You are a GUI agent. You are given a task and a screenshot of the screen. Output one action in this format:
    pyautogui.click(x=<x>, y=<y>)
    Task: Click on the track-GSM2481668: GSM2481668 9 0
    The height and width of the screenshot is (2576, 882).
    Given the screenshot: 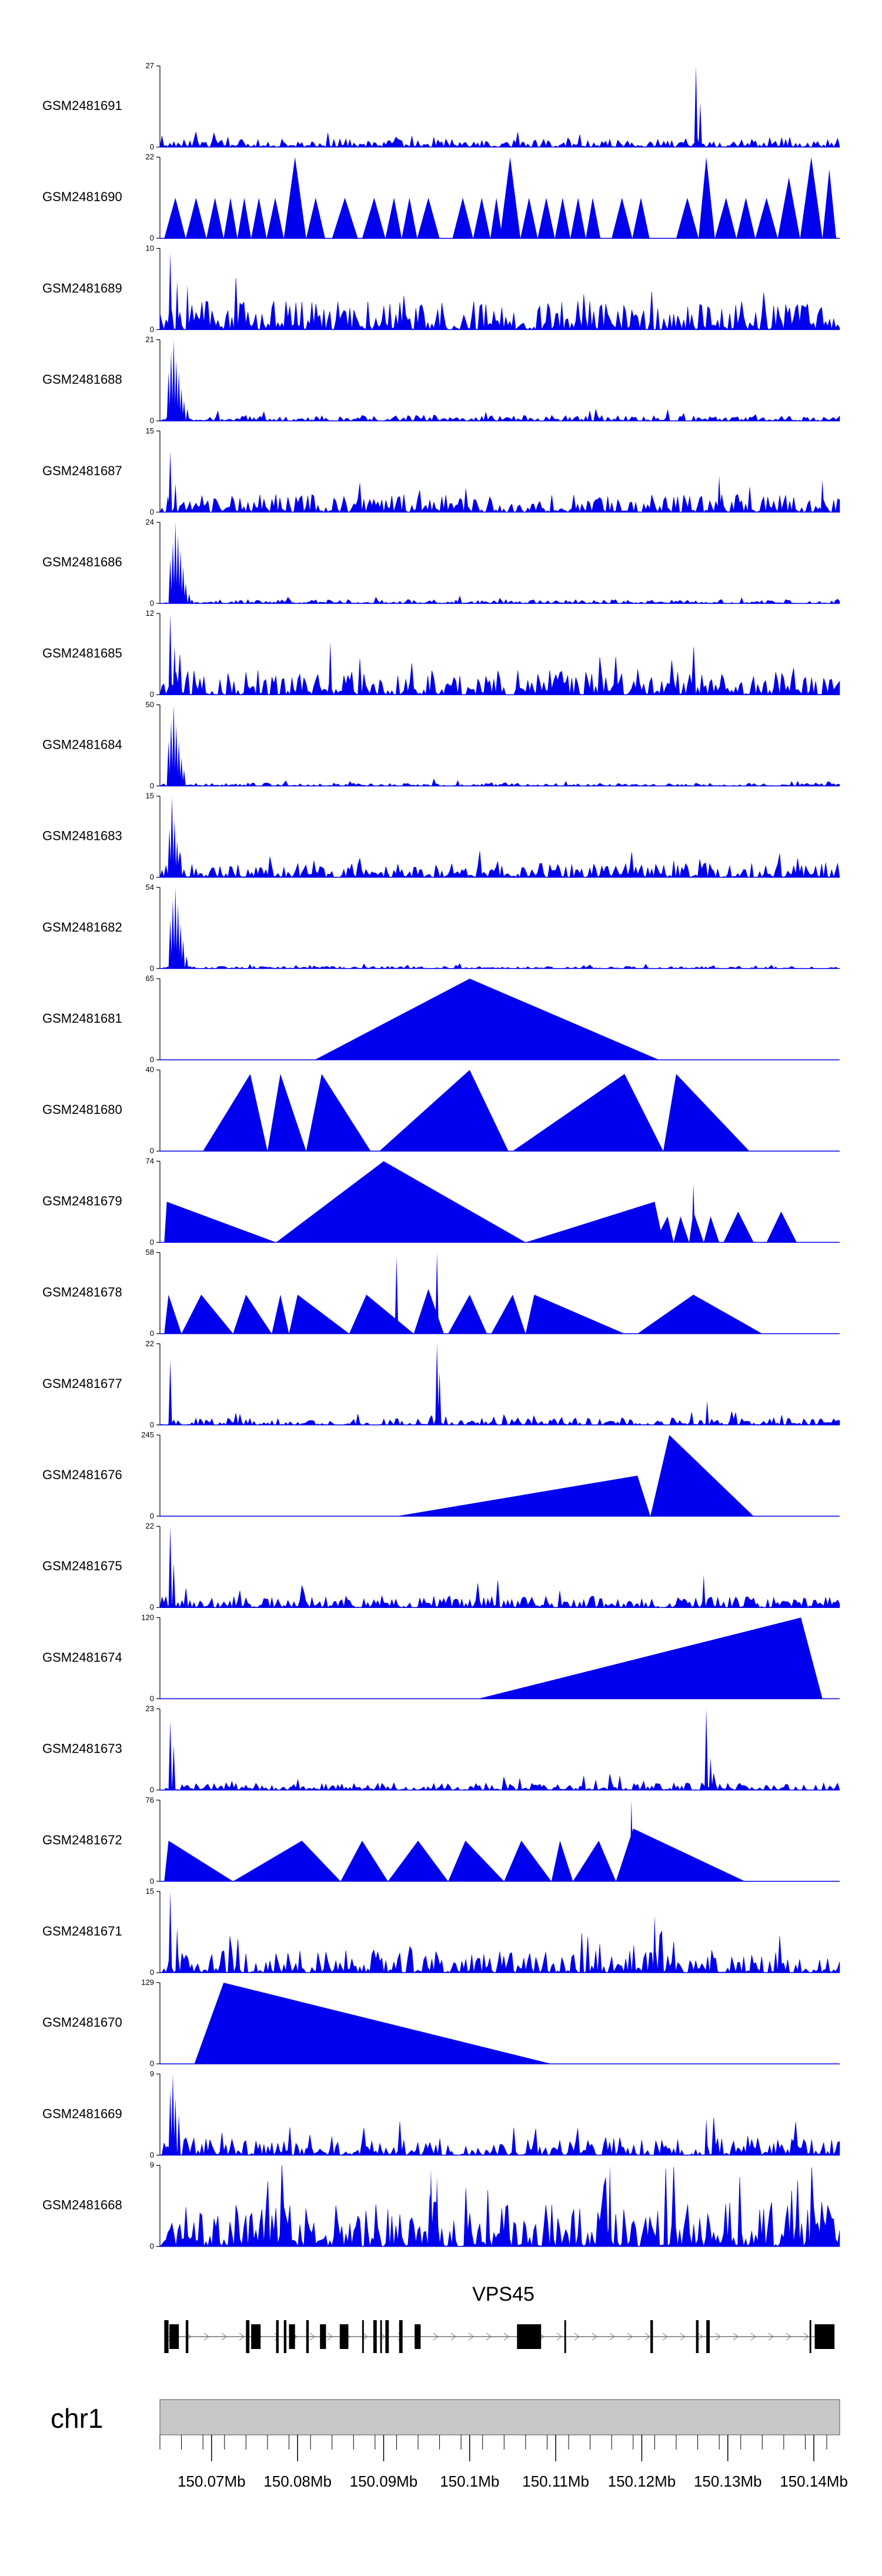 What is the action you would take?
    pyautogui.click(x=441, y=2206)
    